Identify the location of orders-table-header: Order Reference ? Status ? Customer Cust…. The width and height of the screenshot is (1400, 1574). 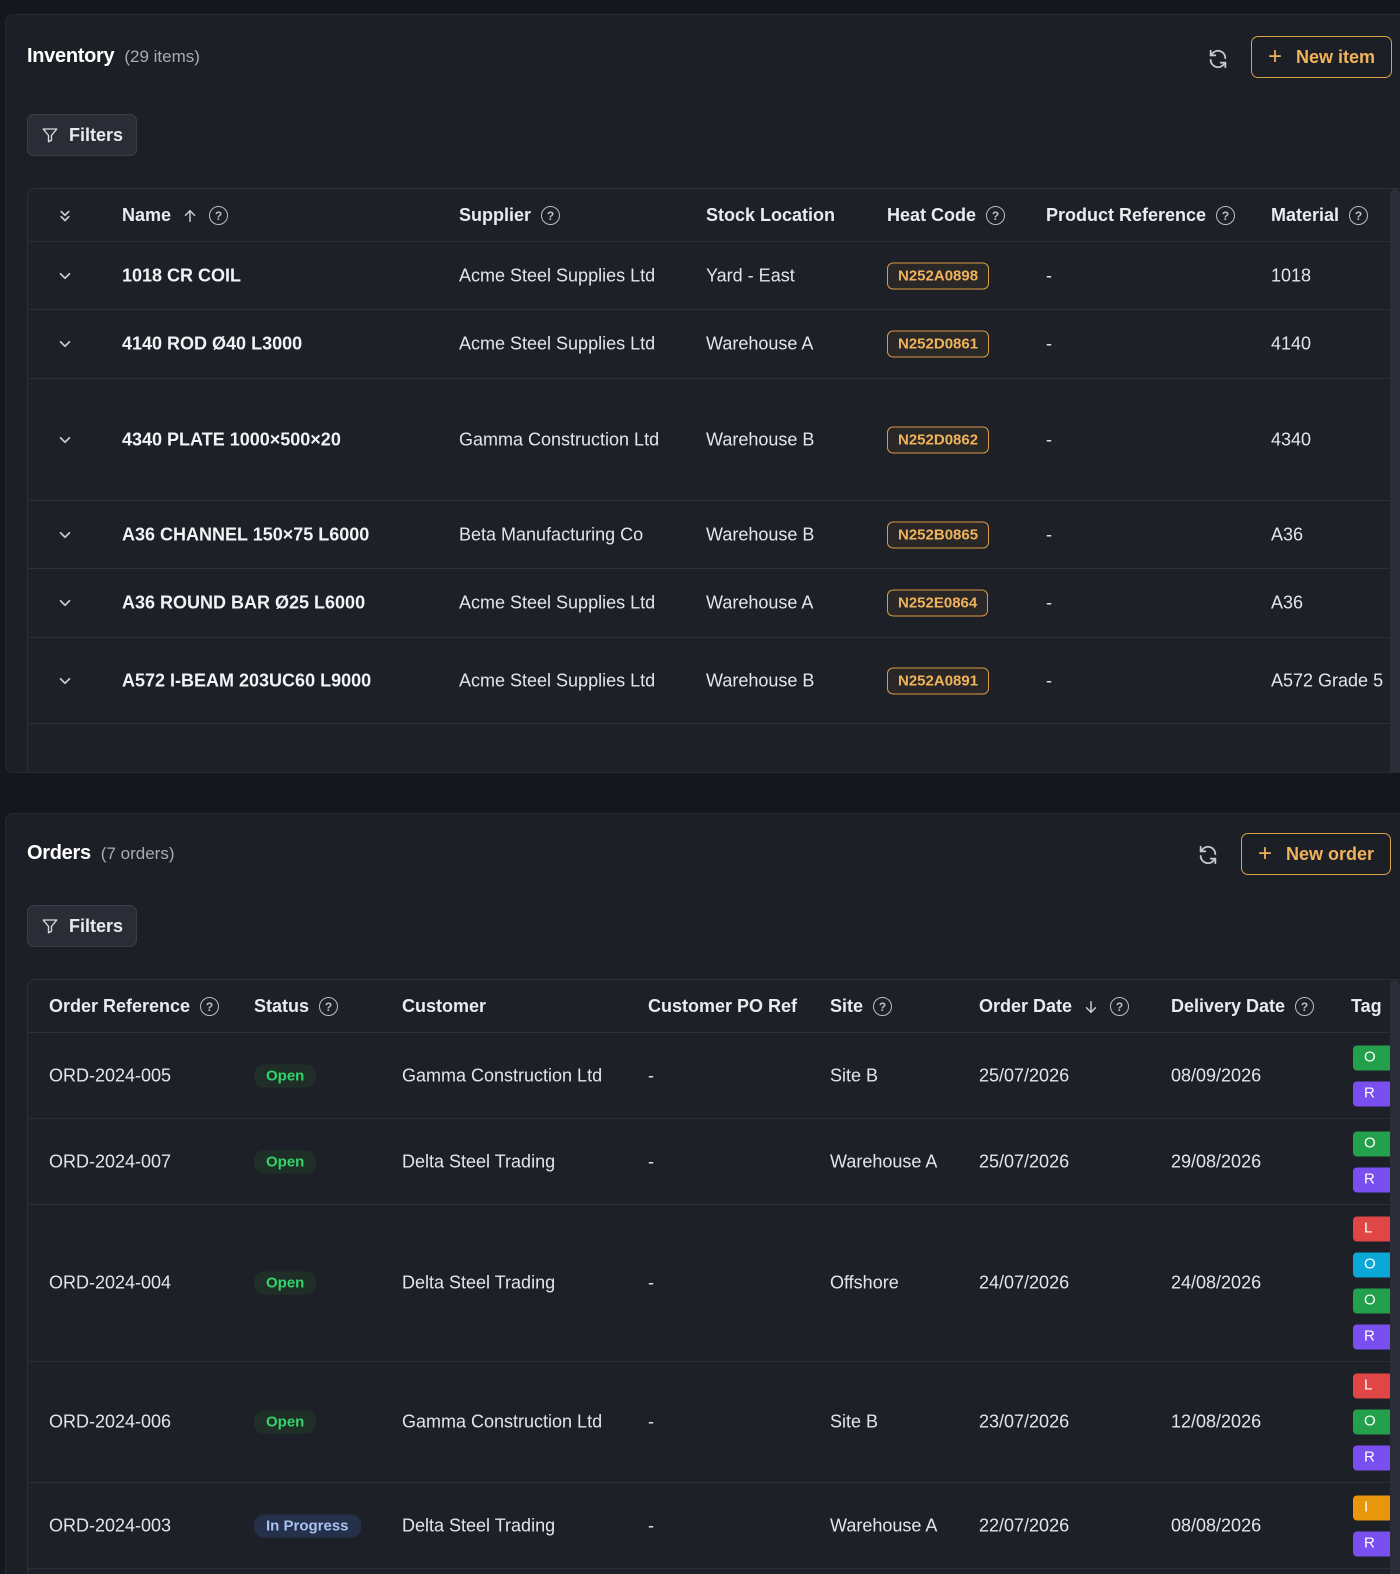
(714, 1006).